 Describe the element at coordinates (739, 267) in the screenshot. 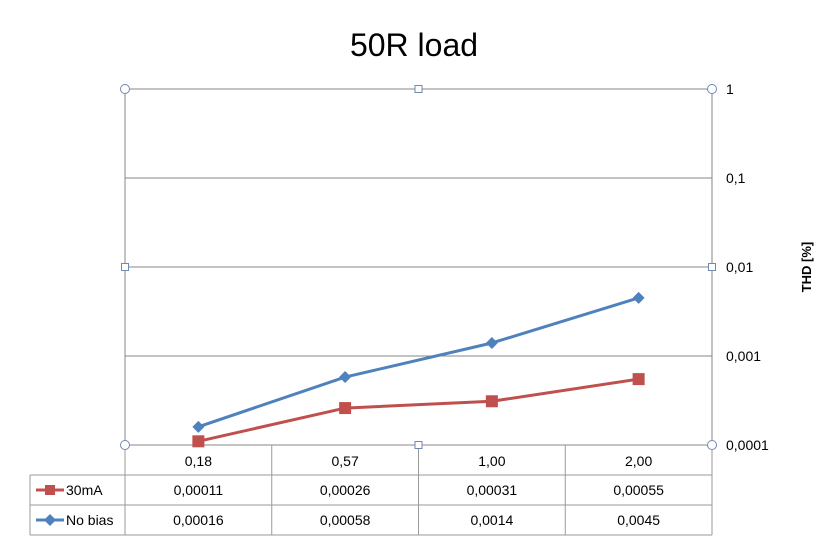

I see `y-tick-label: 0,01` at that location.